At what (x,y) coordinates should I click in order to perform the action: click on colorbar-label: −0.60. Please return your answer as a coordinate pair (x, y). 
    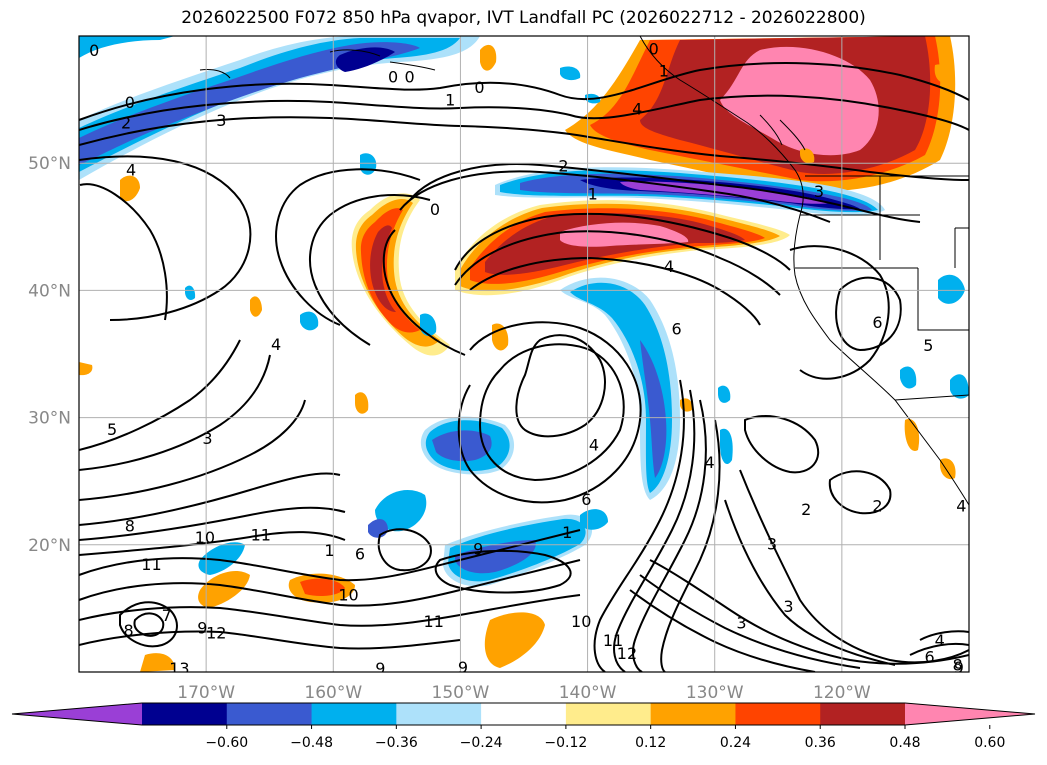
    Looking at the image, I should click on (226, 743).